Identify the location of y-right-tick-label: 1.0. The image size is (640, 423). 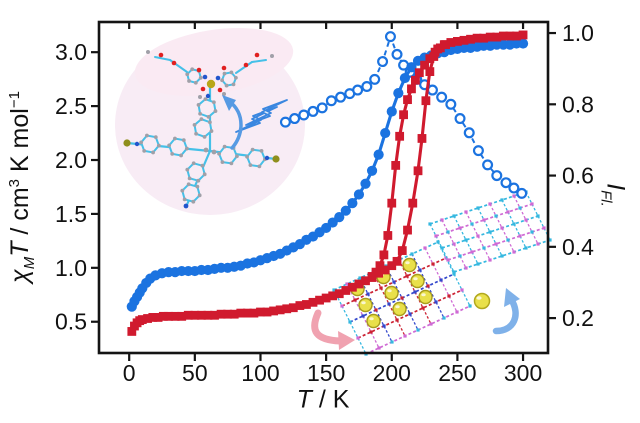
(578, 33).